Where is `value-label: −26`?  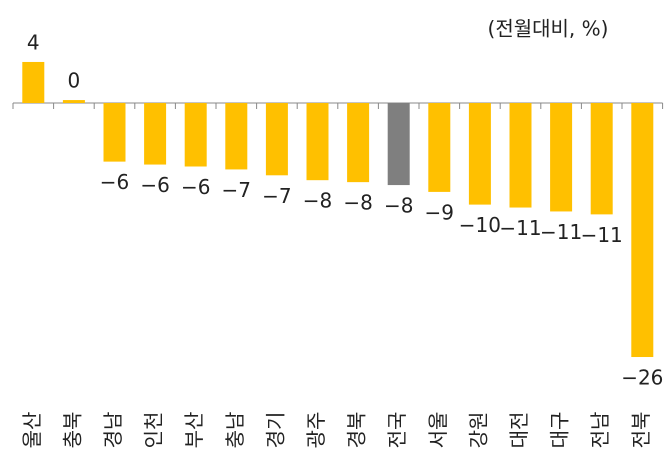
value-label: −26 is located at coordinates (642, 378).